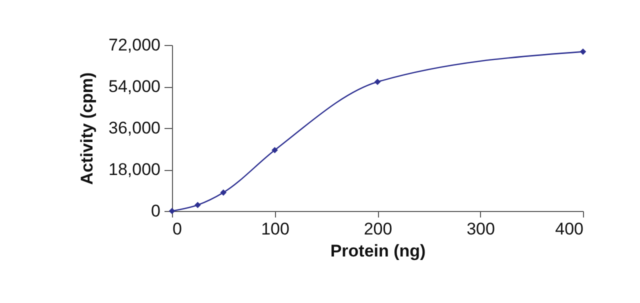 This screenshot has height=303, width=640. What do you see at coordinates (134, 45) in the screenshot?
I see `y-tick-label: 72,000` at bounding box center [134, 45].